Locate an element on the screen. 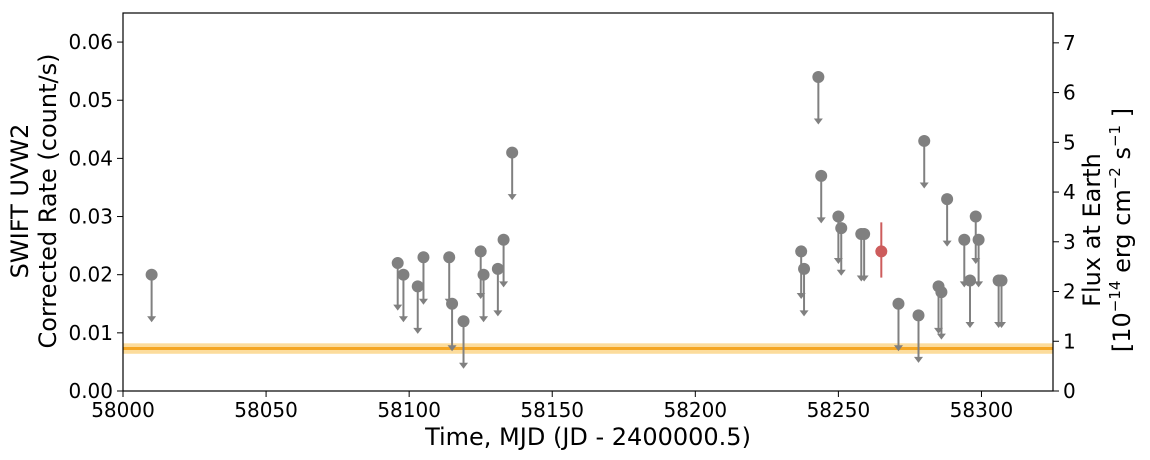  x-tick-label: 58050 is located at coordinates (266, 410).